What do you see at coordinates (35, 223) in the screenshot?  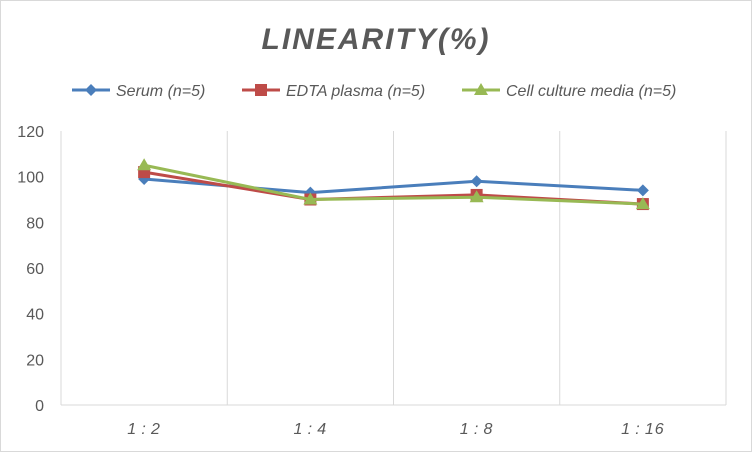 I see `y-tick-label: 80` at bounding box center [35, 223].